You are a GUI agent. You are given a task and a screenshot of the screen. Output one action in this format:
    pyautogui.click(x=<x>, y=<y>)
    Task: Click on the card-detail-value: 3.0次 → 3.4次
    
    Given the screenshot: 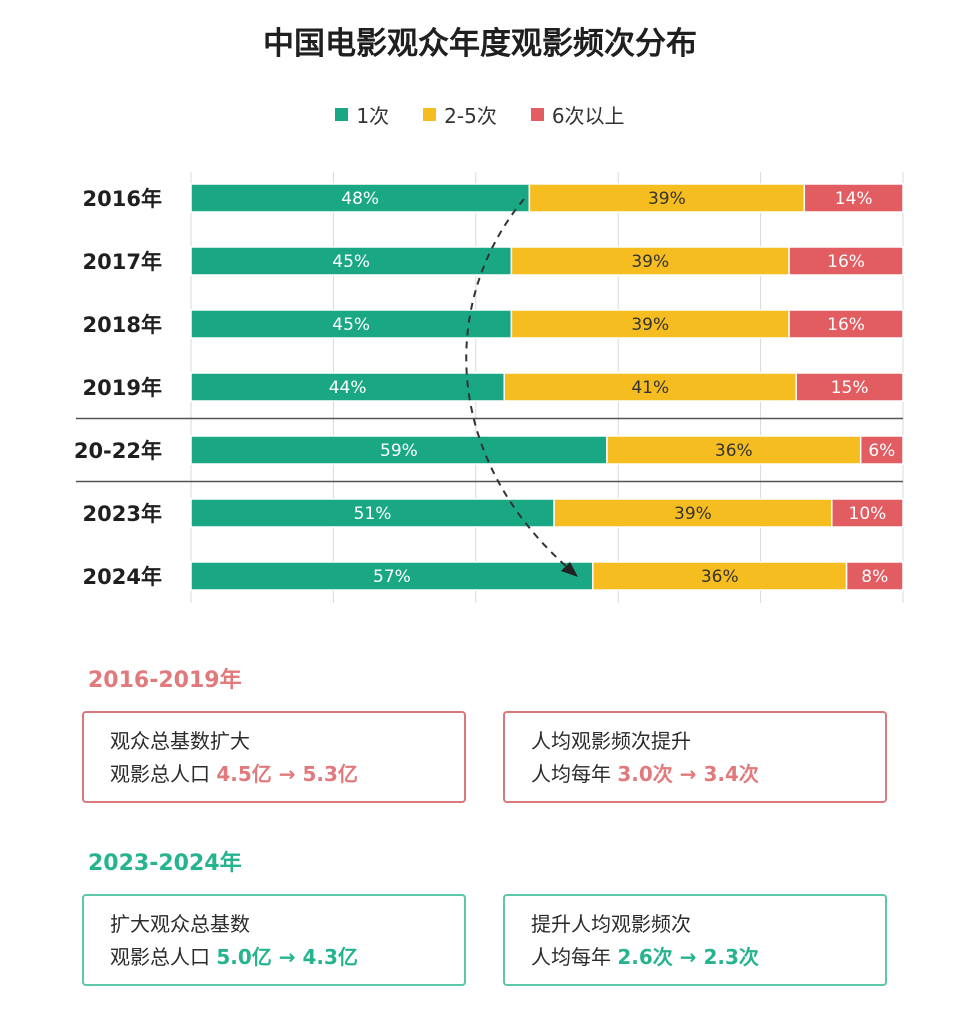 What is the action you would take?
    pyautogui.click(x=688, y=774)
    